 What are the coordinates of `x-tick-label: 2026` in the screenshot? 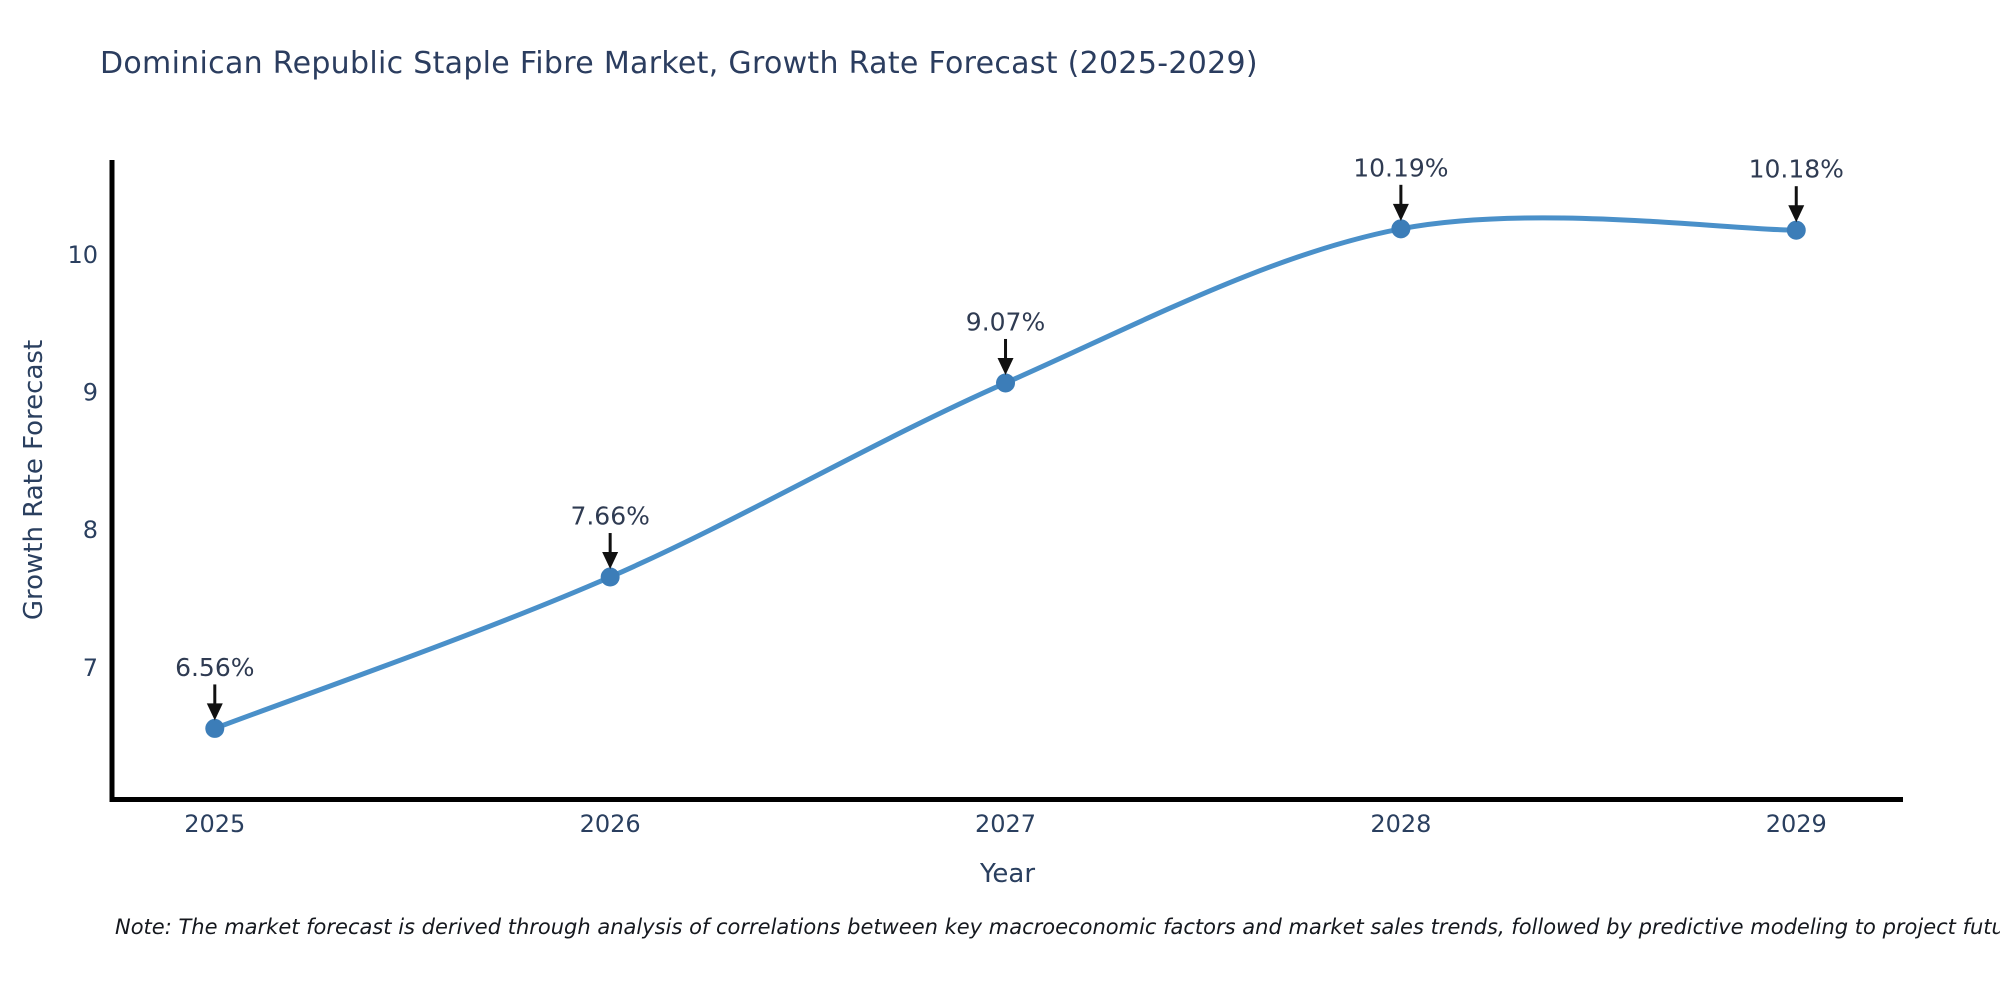 It's located at (610, 824).